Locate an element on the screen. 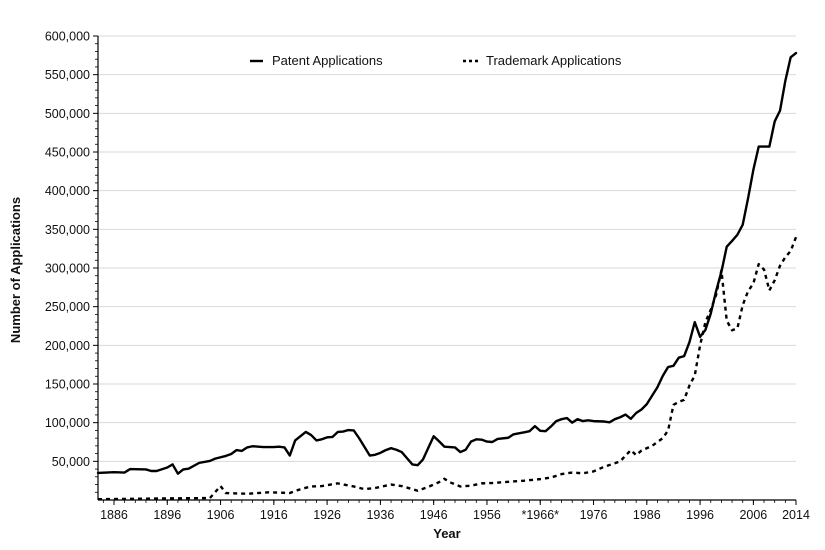  legend-label-patent: Patent Applications is located at coordinates (327, 60).